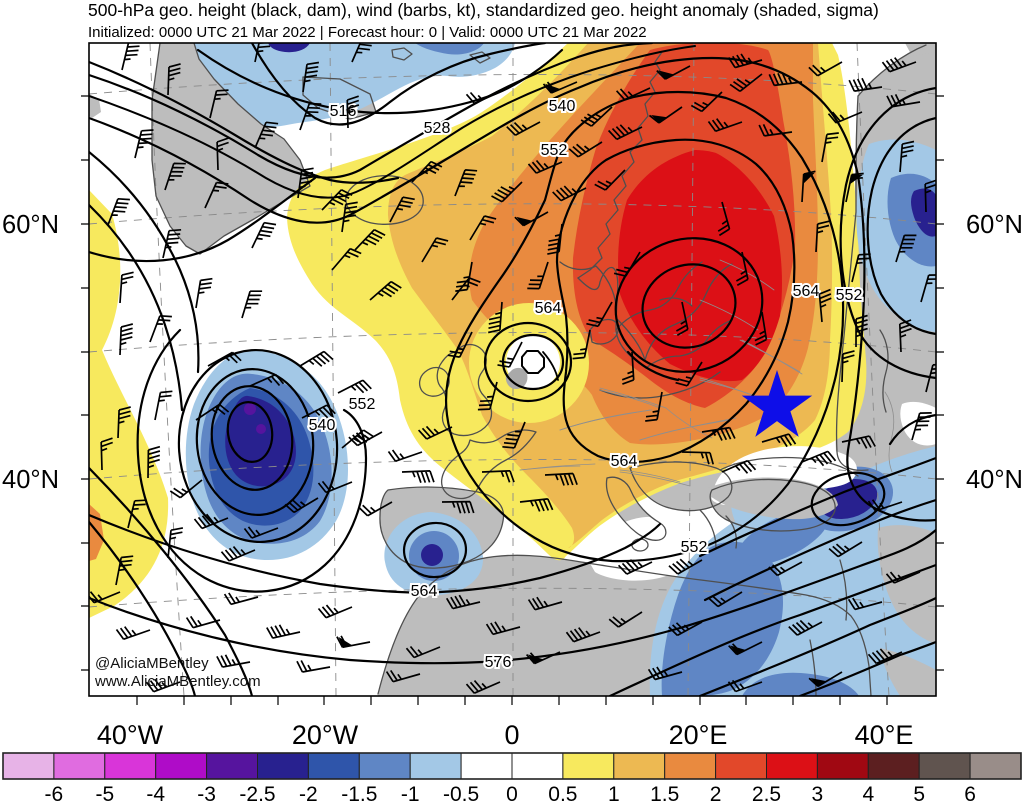 The height and width of the screenshot is (804, 1024). What do you see at coordinates (177, 681) in the screenshot?
I see `svg-text: www.AliciaMBentley.com` at bounding box center [177, 681].